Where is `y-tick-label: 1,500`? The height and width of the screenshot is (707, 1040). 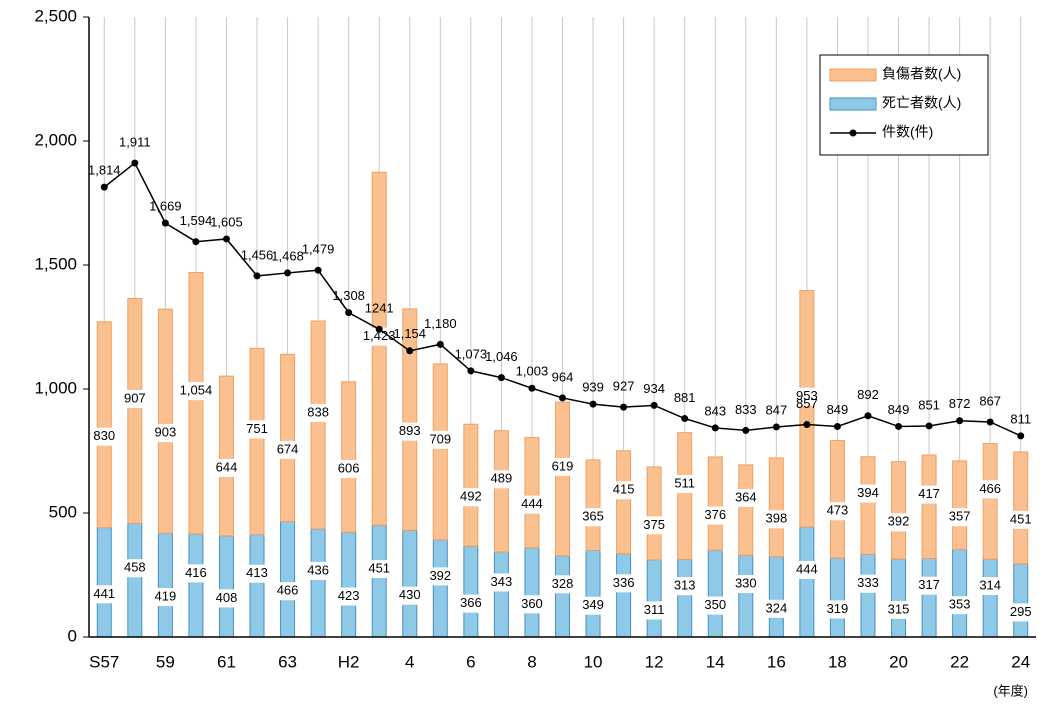
y-tick-label: 1,500 is located at coordinates (55, 263).